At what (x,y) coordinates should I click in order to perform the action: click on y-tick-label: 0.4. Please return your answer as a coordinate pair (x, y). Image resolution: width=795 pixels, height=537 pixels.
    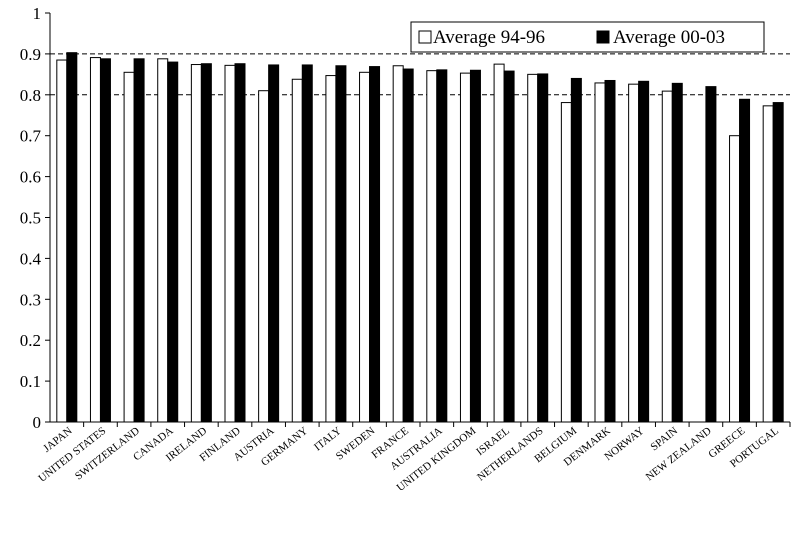
    Looking at the image, I should click on (31, 258).